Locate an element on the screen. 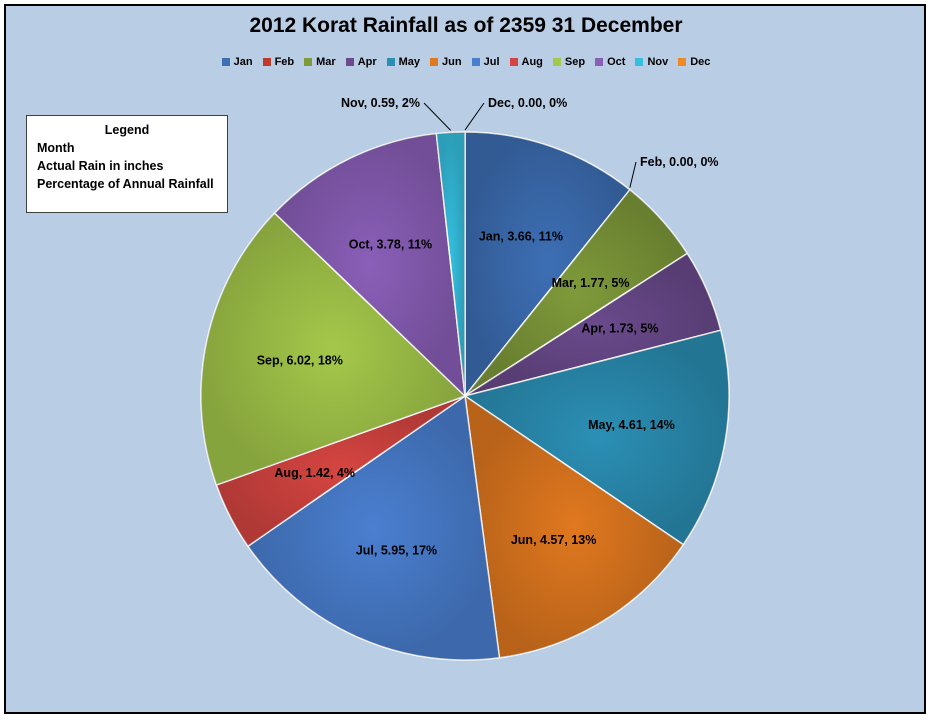  legend-entry-mar: Mar is located at coordinates (320, 62).